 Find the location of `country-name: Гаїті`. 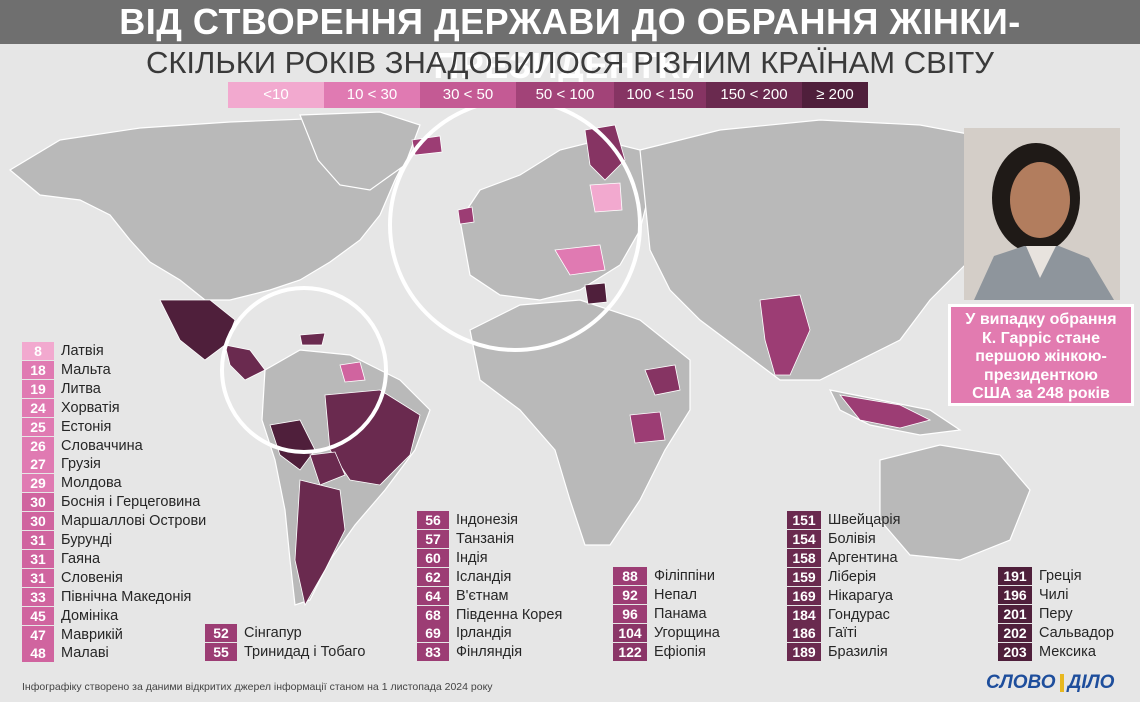

country-name: Гаїті is located at coordinates (842, 633).